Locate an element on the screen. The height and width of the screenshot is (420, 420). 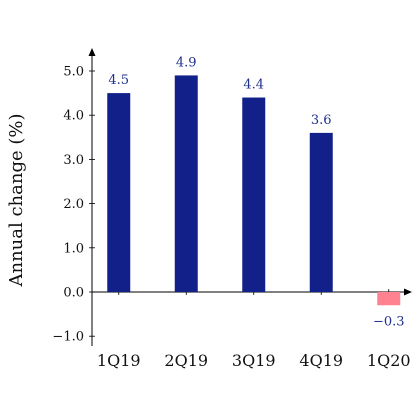
y-tick-label: 0.0 is located at coordinates (73, 293).